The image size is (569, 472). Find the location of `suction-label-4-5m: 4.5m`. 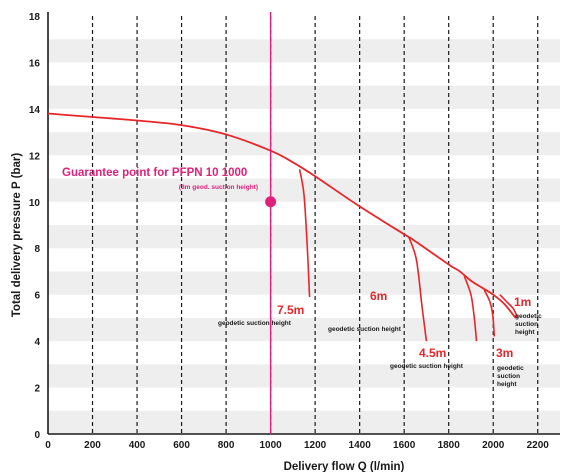

suction-label-4-5m: 4.5m is located at coordinates (432, 353).